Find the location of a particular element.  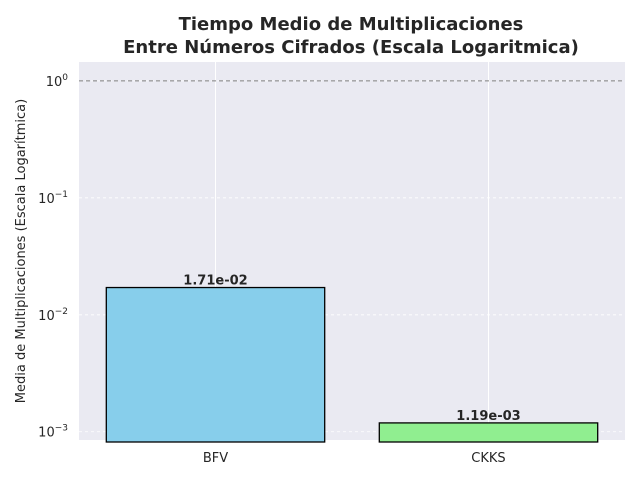

bar-ckks is located at coordinates (488, 432).